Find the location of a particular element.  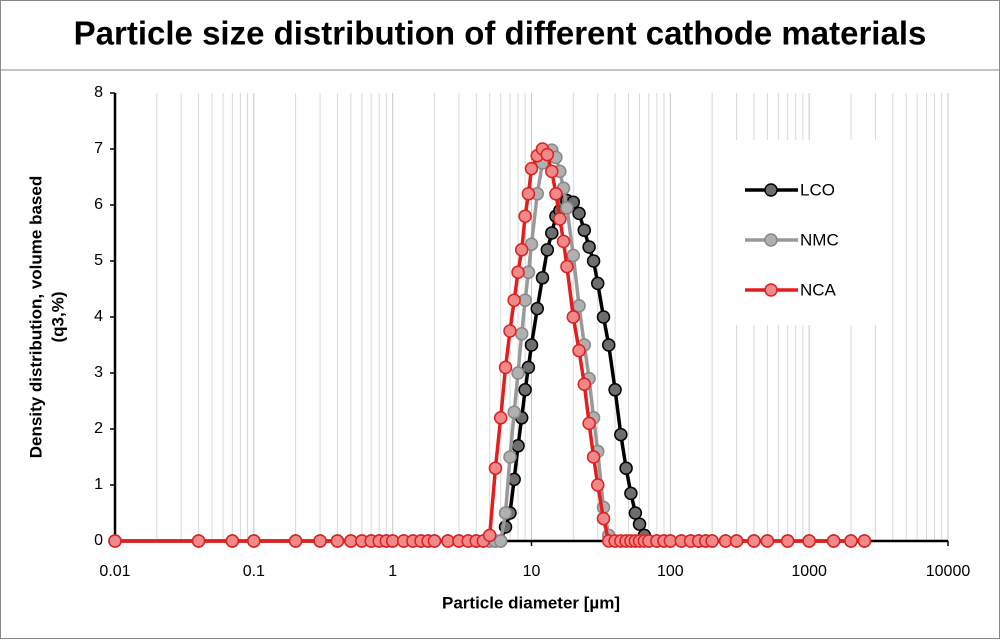

y-axis-label-line: Density distribution, volume based is located at coordinates (35, 317).